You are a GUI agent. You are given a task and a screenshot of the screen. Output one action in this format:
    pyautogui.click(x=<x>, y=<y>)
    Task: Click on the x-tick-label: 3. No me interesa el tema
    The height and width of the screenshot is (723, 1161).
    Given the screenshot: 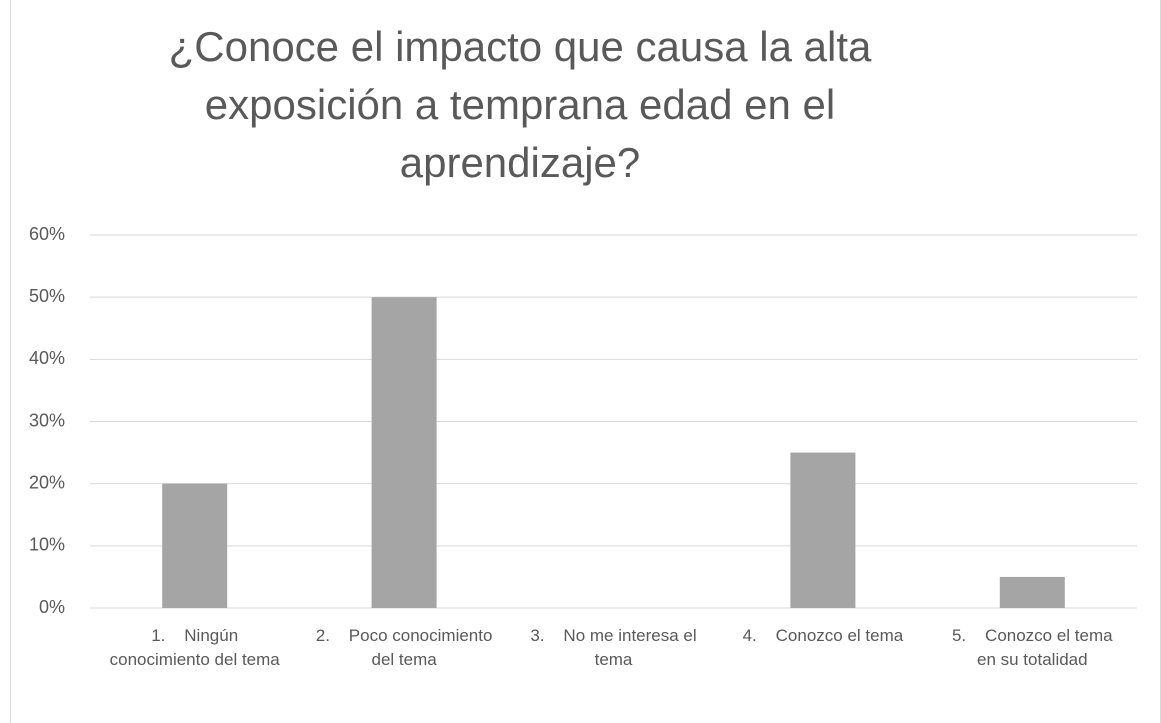 What is the action you would take?
    pyautogui.click(x=616, y=647)
    